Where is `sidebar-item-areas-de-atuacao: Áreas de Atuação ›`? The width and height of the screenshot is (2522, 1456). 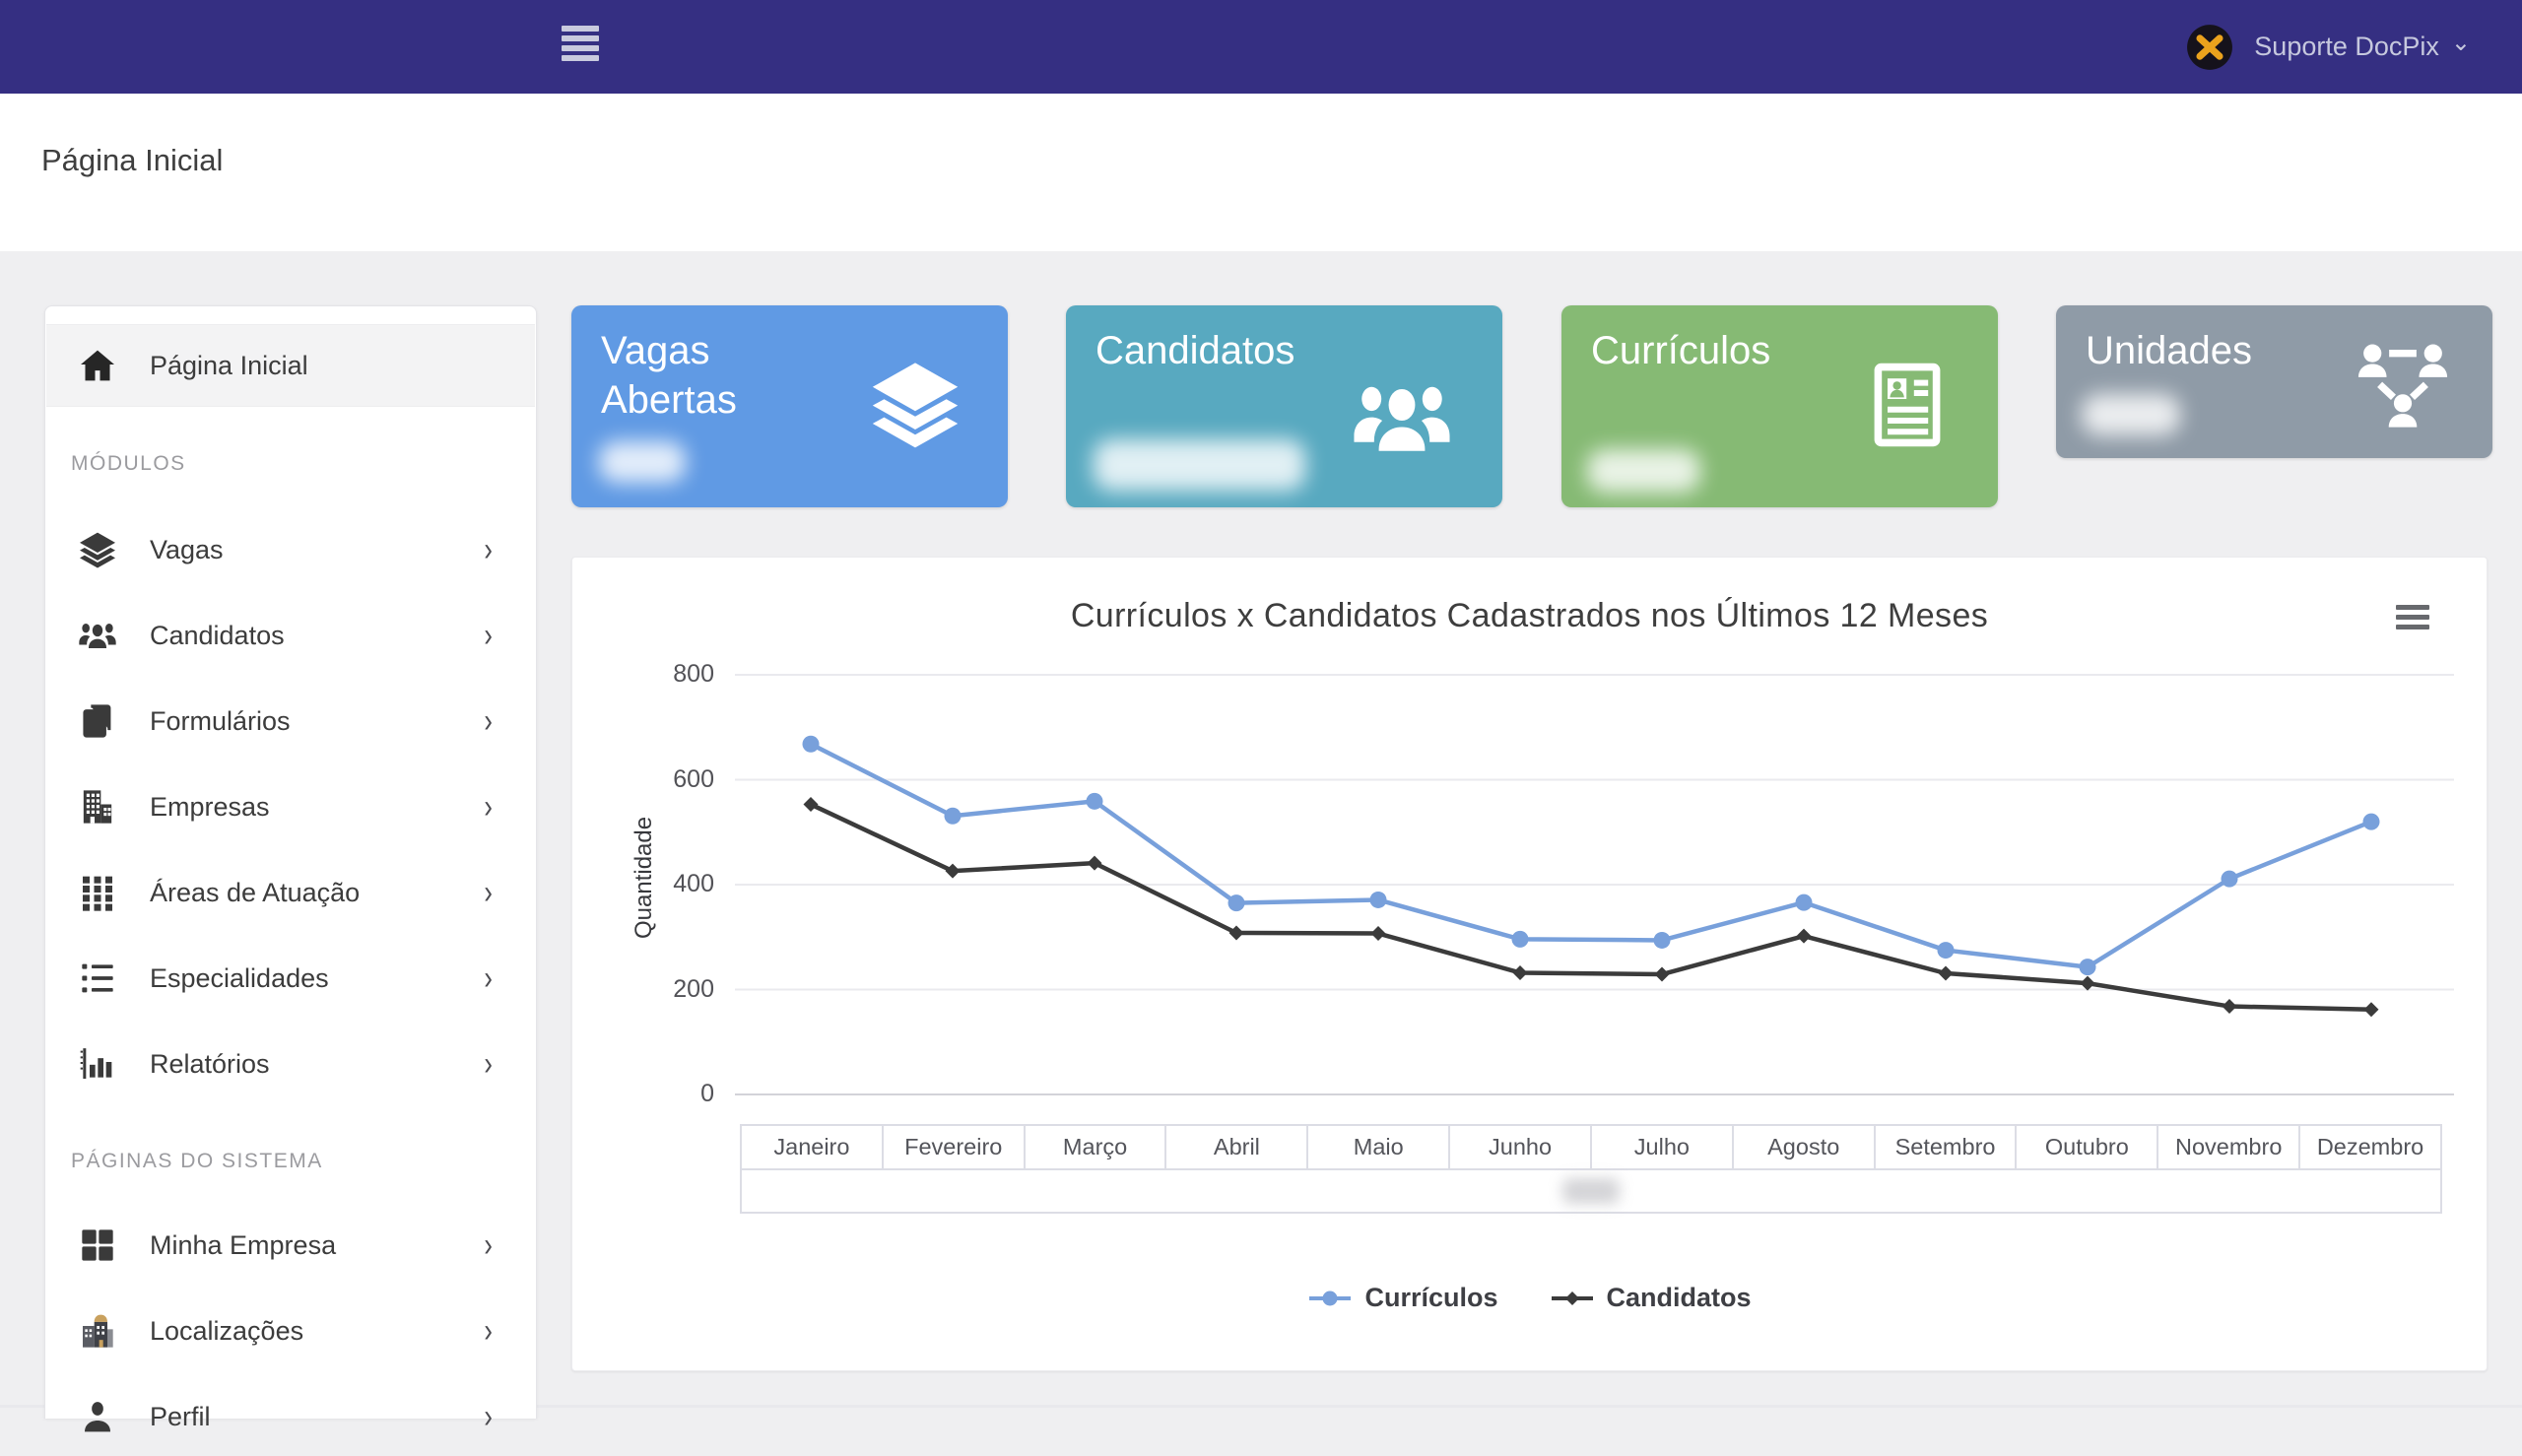
sidebar-item-areas-de-atuacao: Áreas de Atuação › is located at coordinates (290, 892).